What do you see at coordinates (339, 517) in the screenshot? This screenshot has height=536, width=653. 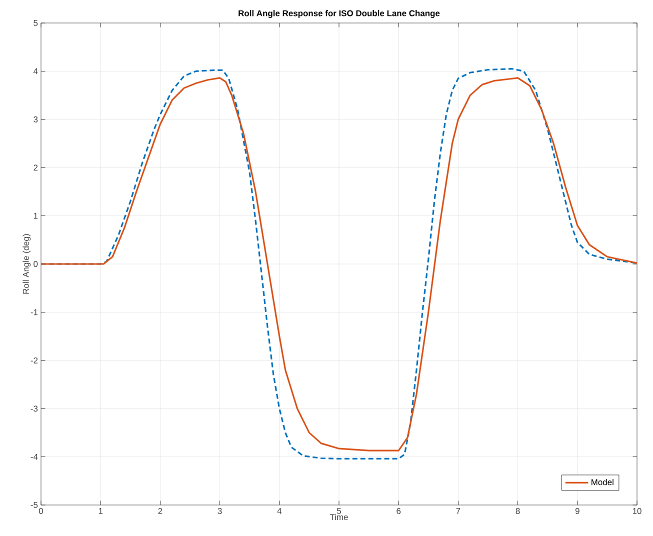 I see `x-axis-title: Time` at bounding box center [339, 517].